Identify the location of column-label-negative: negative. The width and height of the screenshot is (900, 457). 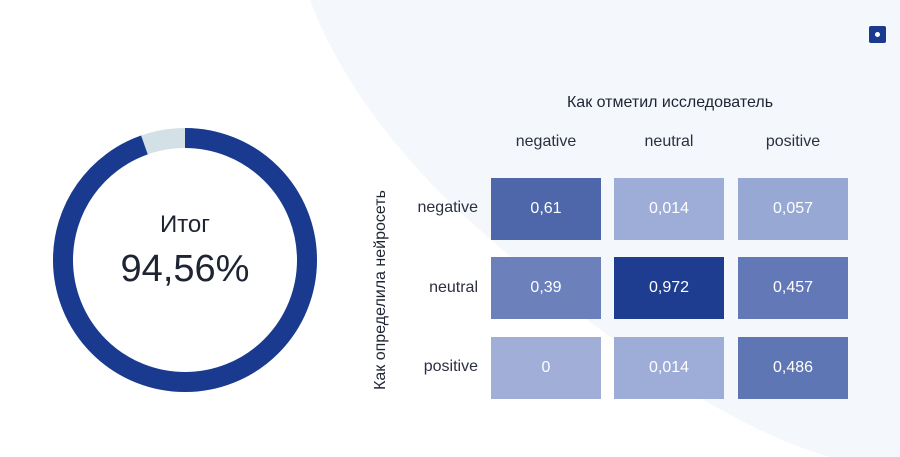
(546, 141).